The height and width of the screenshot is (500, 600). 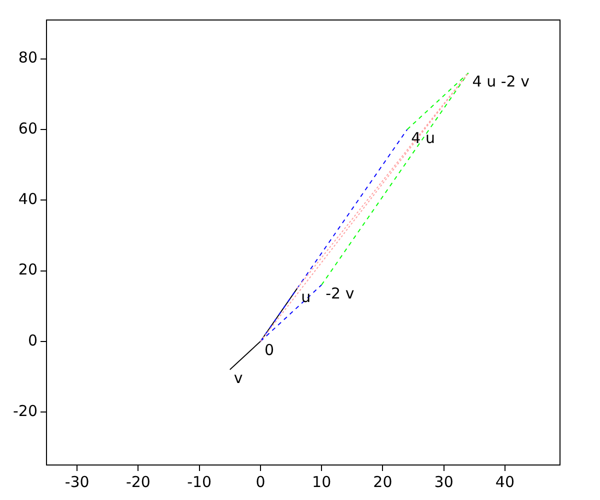 What do you see at coordinates (199, 481) in the screenshot?
I see `x-tick-label: -10` at bounding box center [199, 481].